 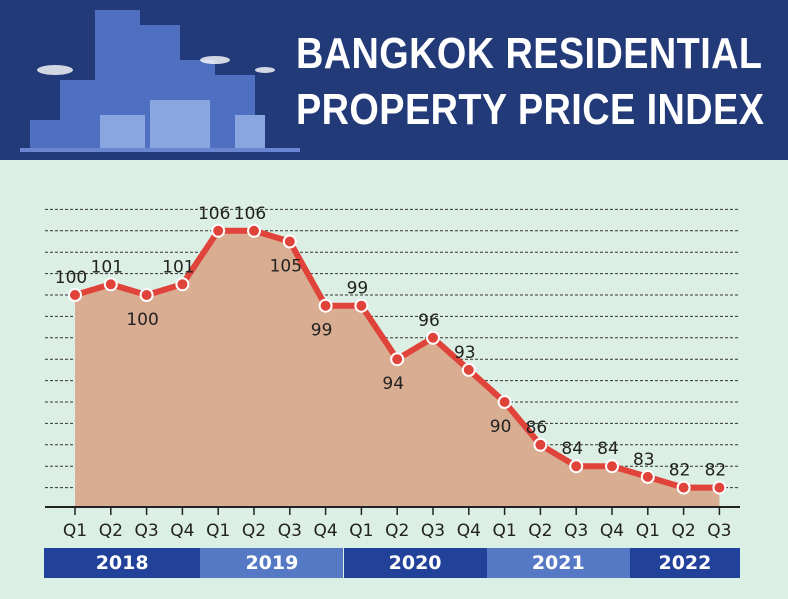 What do you see at coordinates (465, 353) in the screenshot?
I see `data-label: 93` at bounding box center [465, 353].